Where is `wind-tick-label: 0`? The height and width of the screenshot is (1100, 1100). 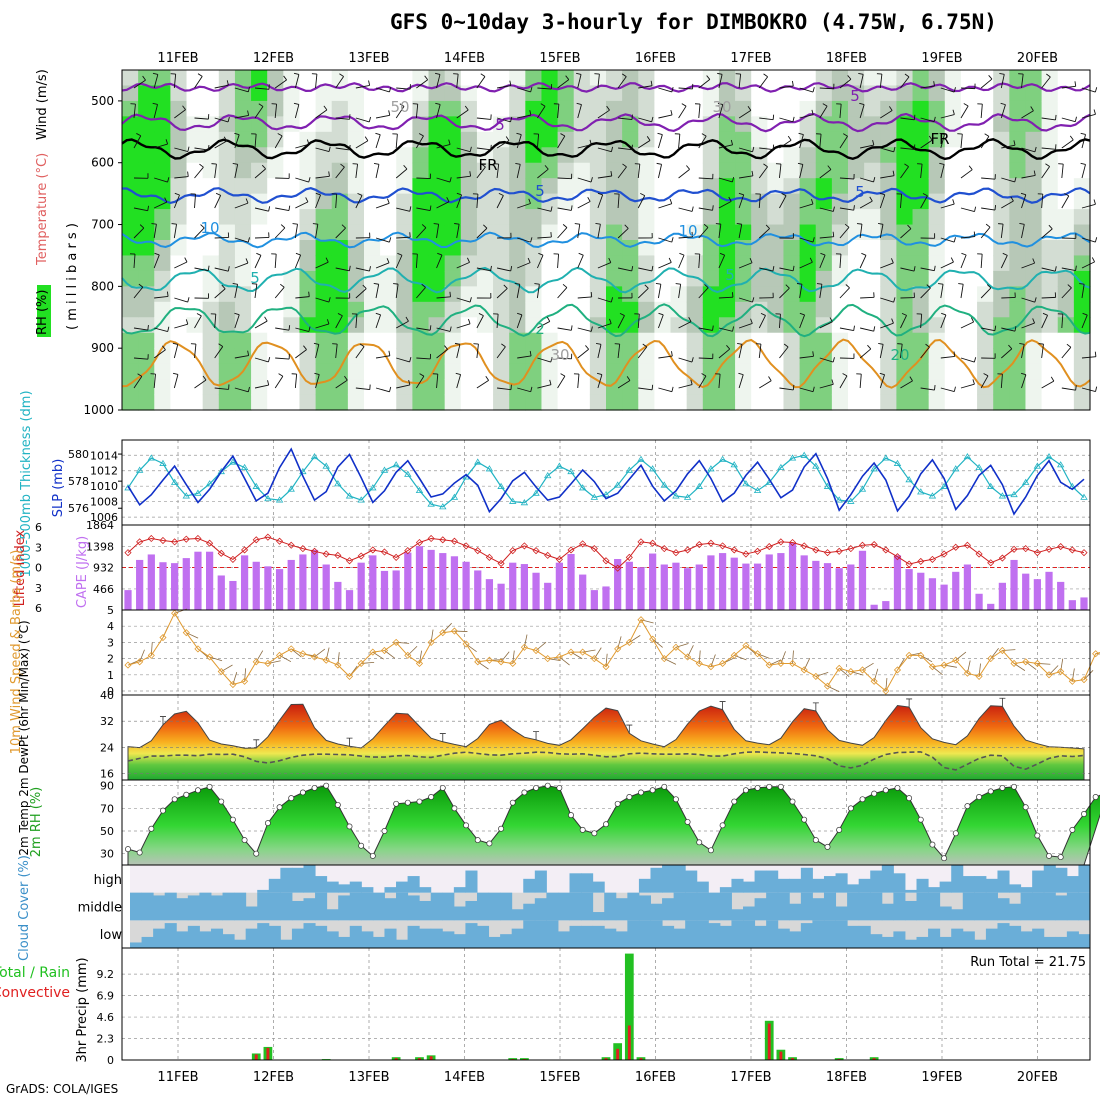
wind-tick-label: 0 is located at coordinates (110, 691).